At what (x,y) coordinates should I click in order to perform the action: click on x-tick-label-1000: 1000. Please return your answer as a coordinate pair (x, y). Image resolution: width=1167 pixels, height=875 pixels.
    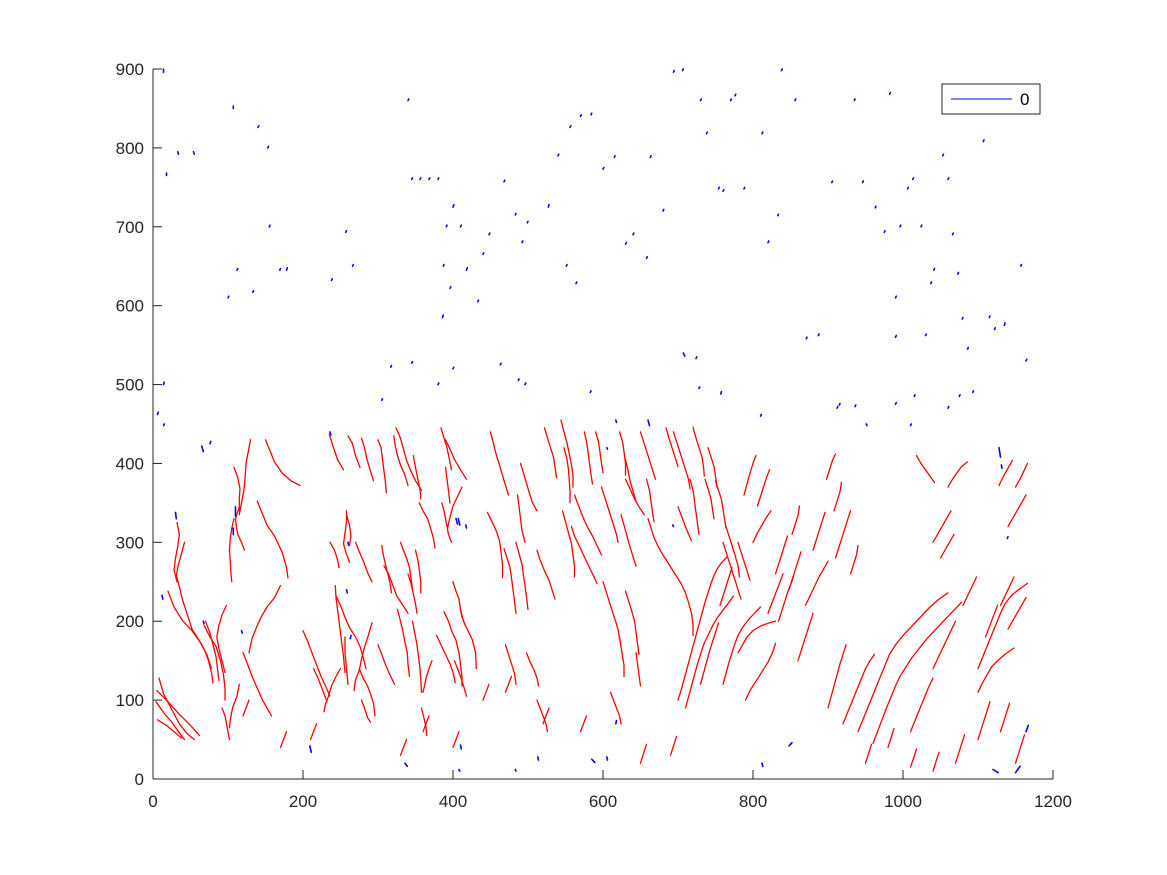
    Looking at the image, I should click on (903, 801).